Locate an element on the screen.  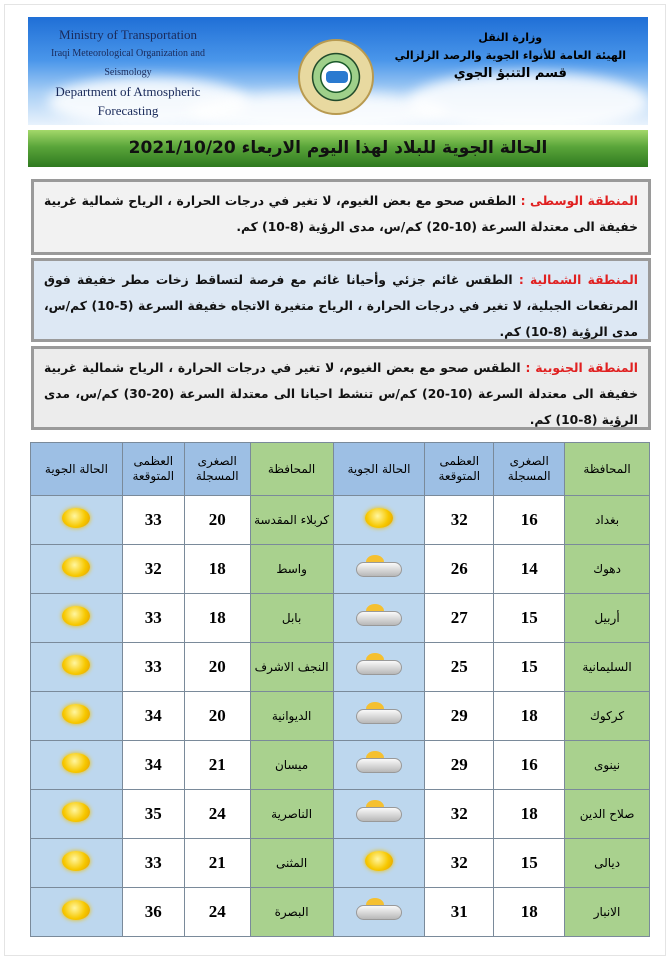
table-row: نينوى 16 29 ميسان 21 34 is located at coordinates (340, 765).